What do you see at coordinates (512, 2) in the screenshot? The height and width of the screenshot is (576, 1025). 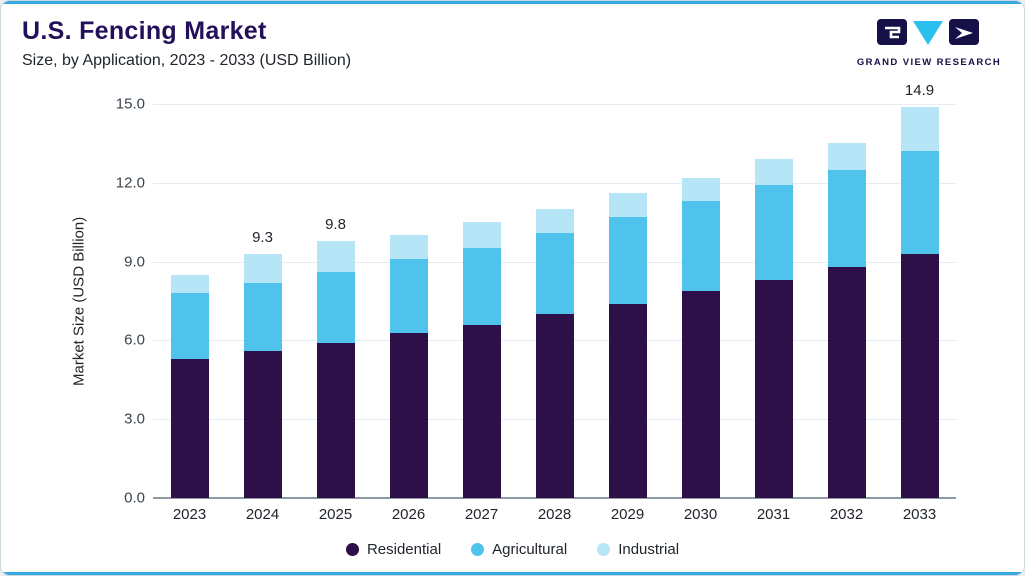 I see `top-accent-line` at bounding box center [512, 2].